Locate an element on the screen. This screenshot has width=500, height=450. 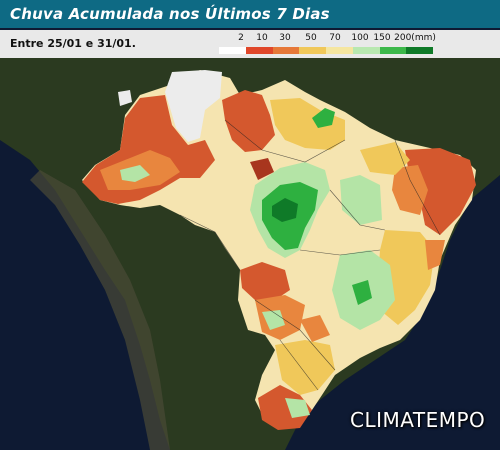
rain-none-west is located at coordinates (125, 98).